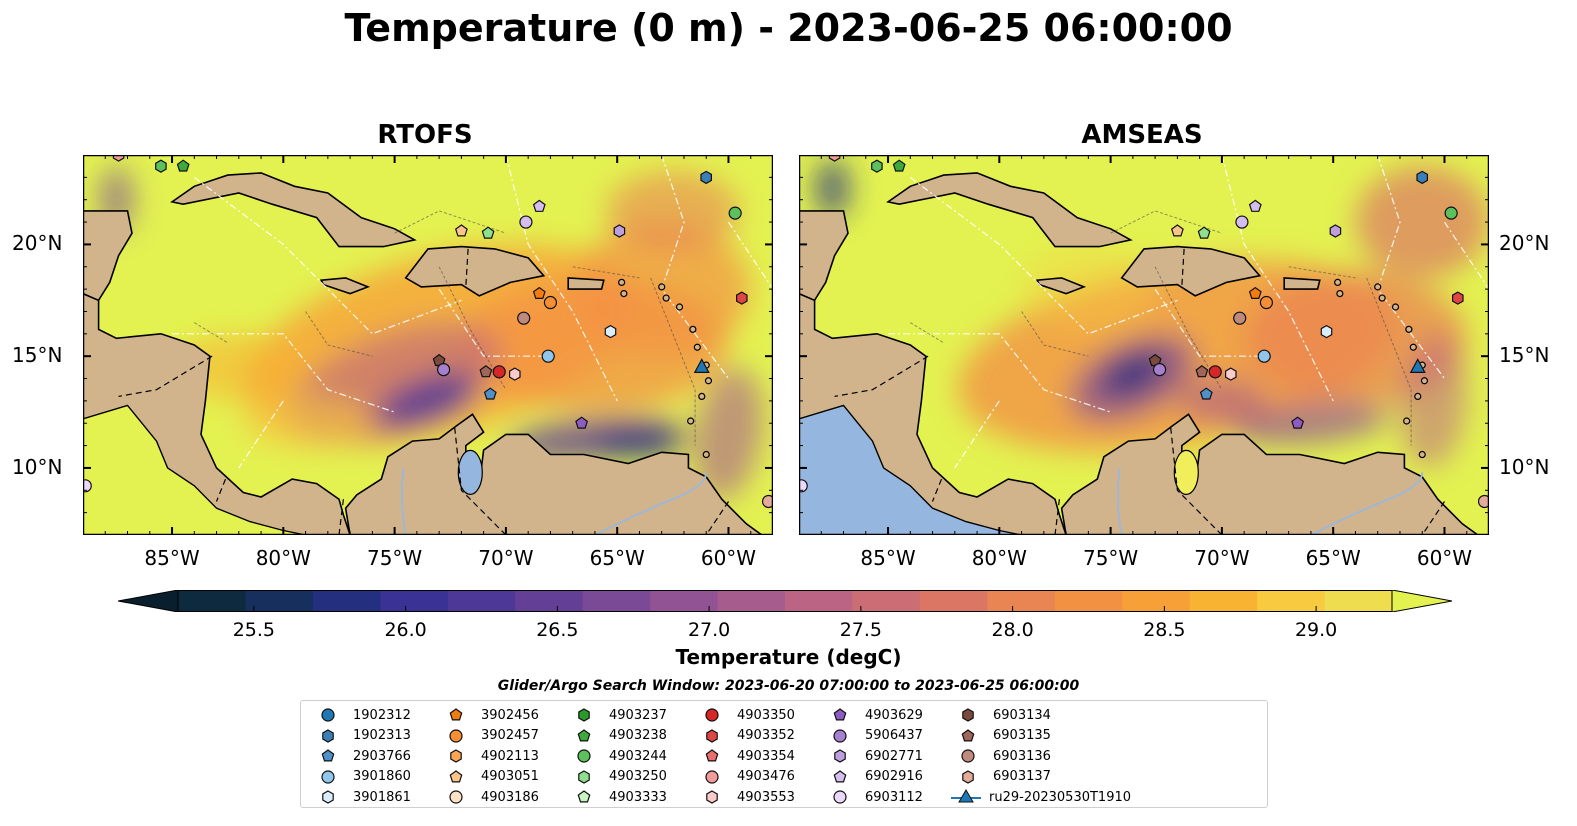 The image size is (1577, 826). What do you see at coordinates (1022, 776) in the screenshot?
I see `legend-label: 6903137` at bounding box center [1022, 776].